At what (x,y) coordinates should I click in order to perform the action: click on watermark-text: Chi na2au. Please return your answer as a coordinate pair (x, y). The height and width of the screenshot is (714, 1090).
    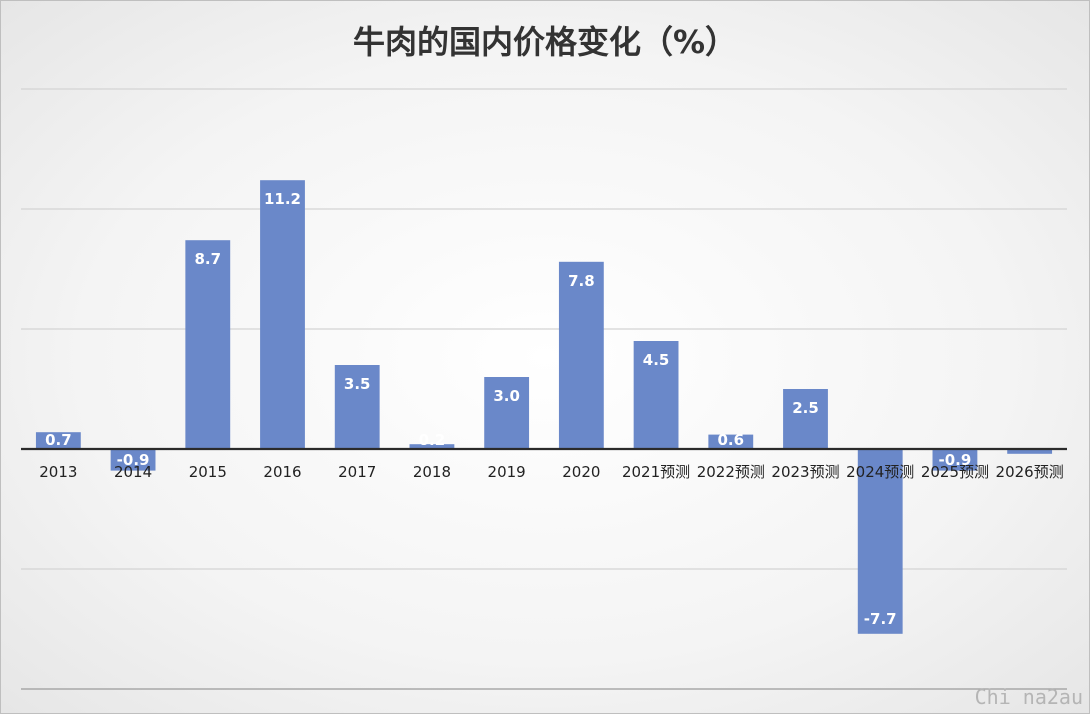
    Looking at the image, I should click on (1028, 697).